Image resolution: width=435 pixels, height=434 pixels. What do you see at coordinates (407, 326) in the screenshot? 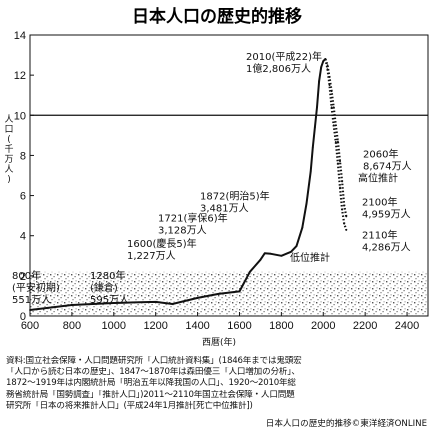
I see `x-tick-label: 2400` at bounding box center [407, 326].